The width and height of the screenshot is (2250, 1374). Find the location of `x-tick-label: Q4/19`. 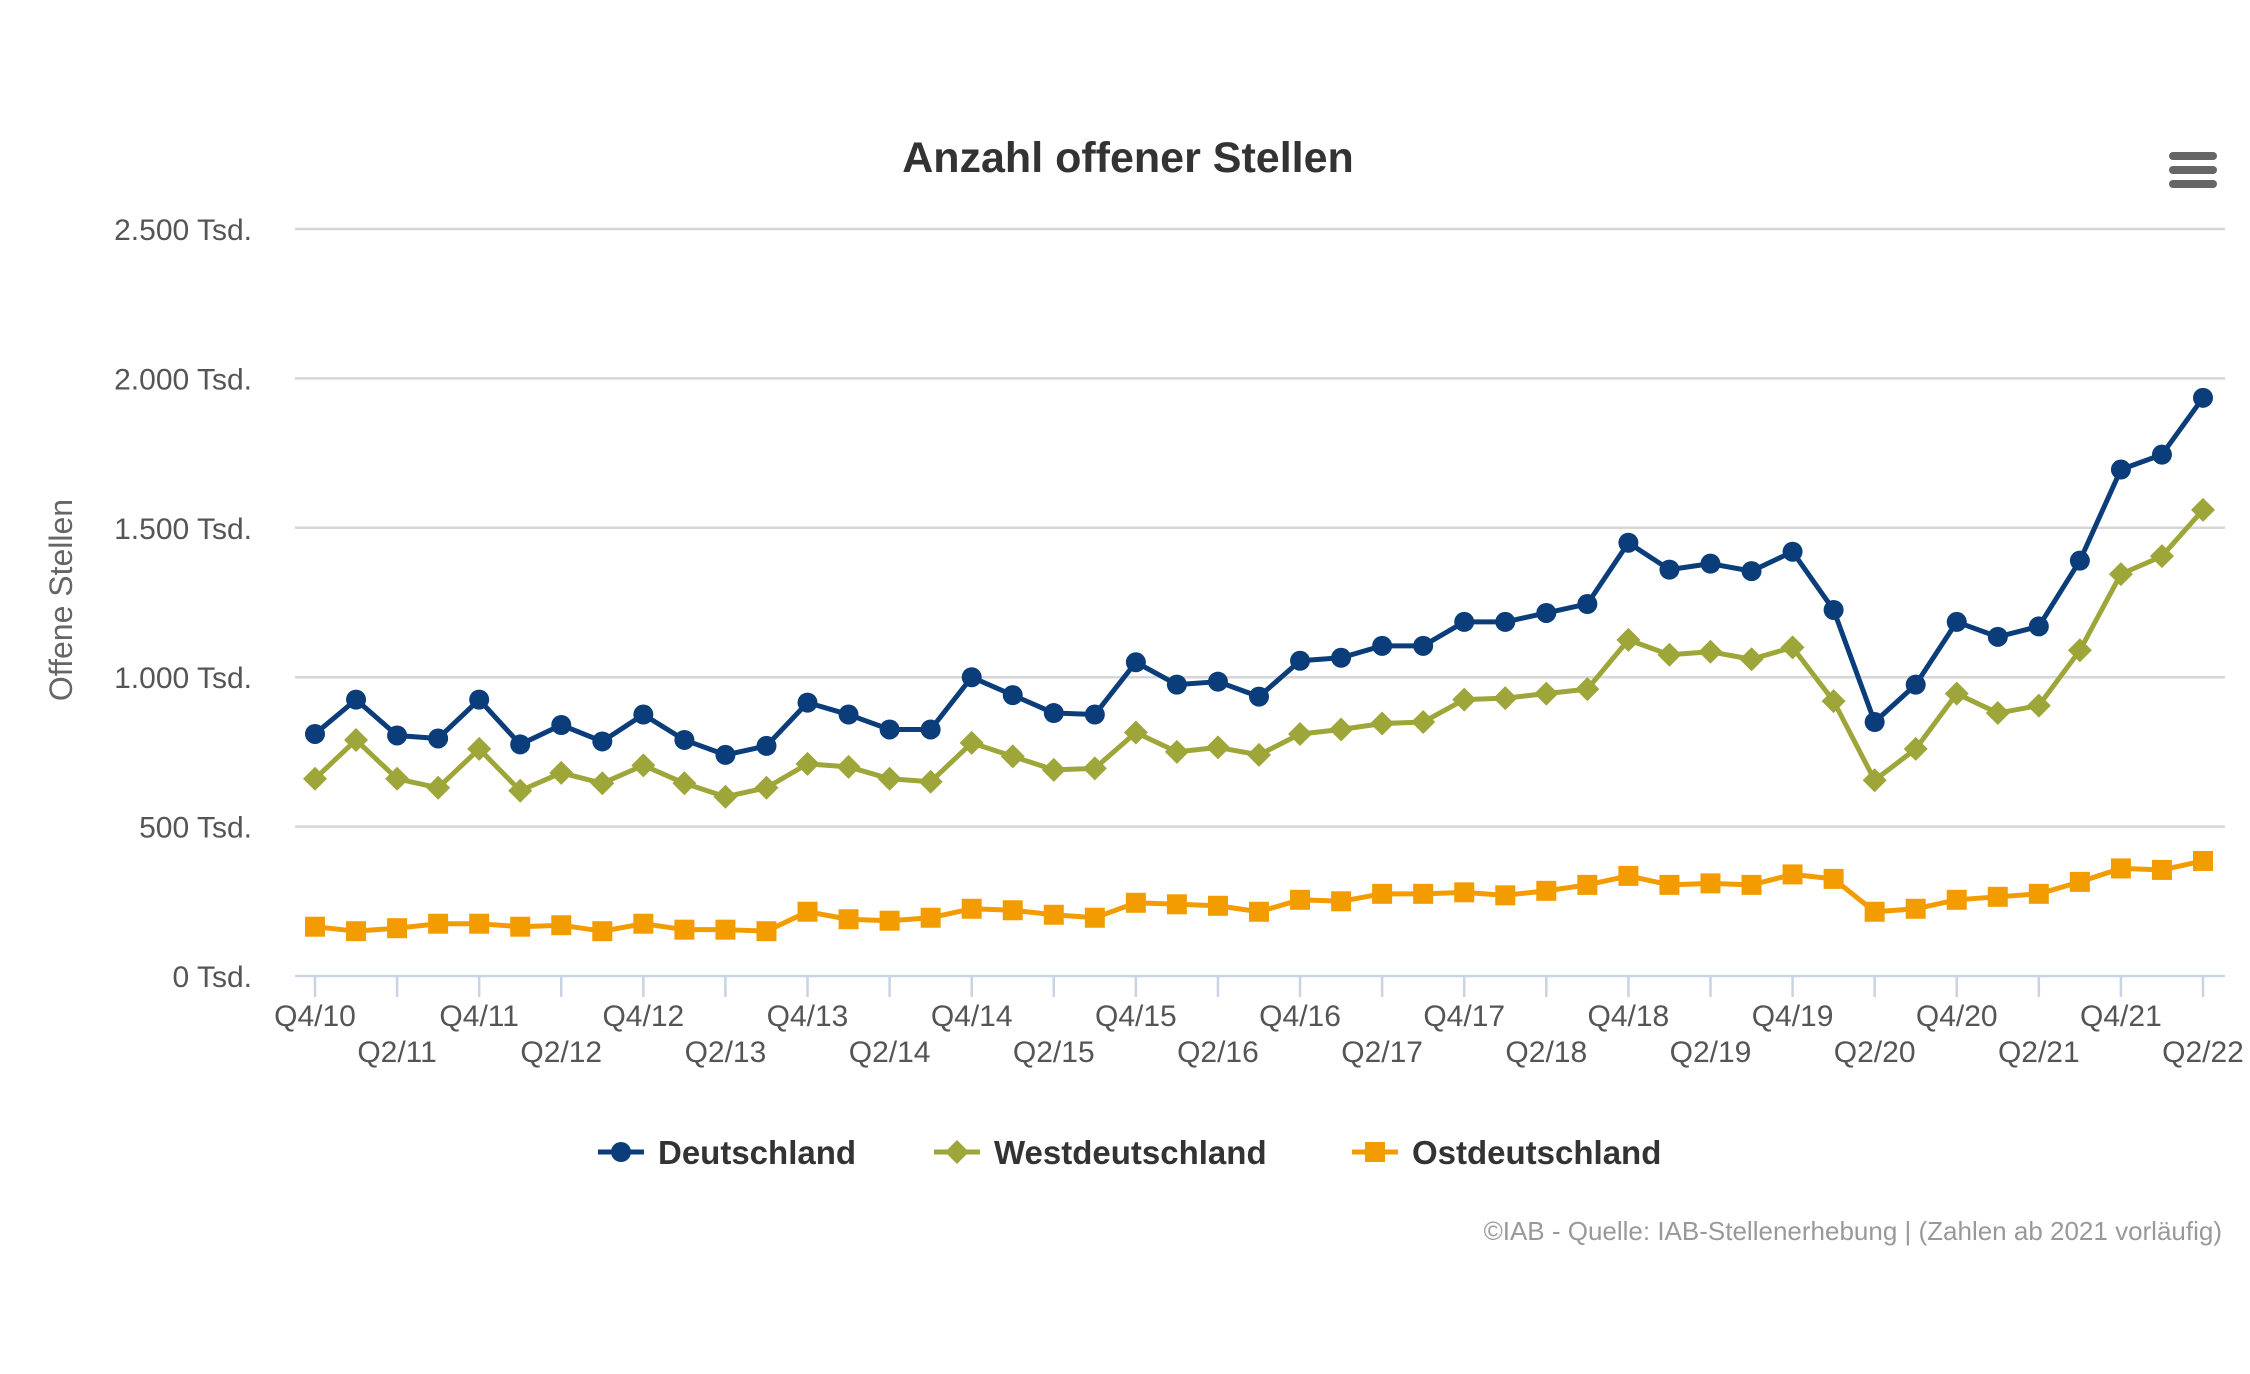

x-tick-label: Q4/19 is located at coordinates (1793, 1016).